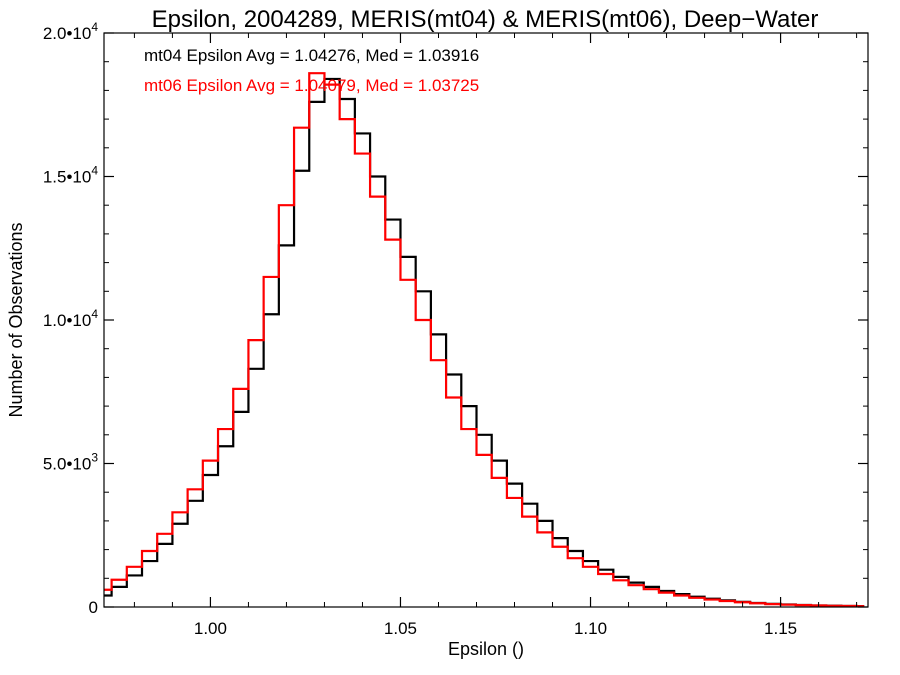 Image resolution: width=900 pixels, height=675 pixels. What do you see at coordinates (71, 31) in the screenshot?
I see `y-tick-label: 2.0•104` at bounding box center [71, 31].